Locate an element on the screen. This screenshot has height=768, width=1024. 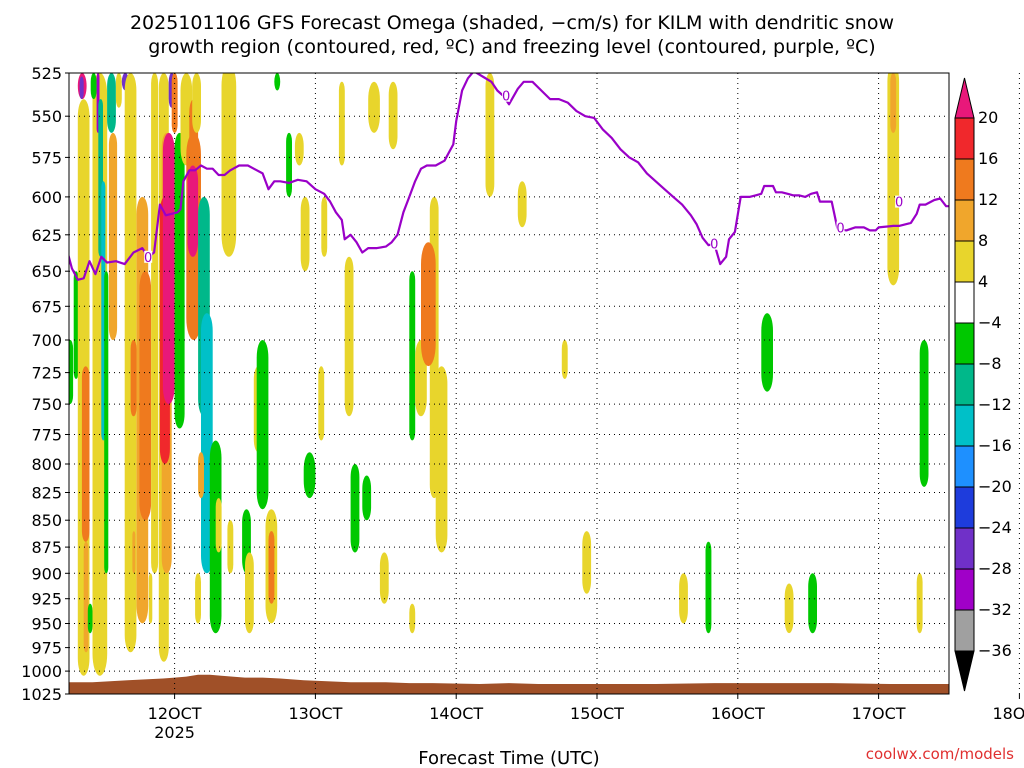
y-tick-label: 600 is located at coordinates (46, 197).